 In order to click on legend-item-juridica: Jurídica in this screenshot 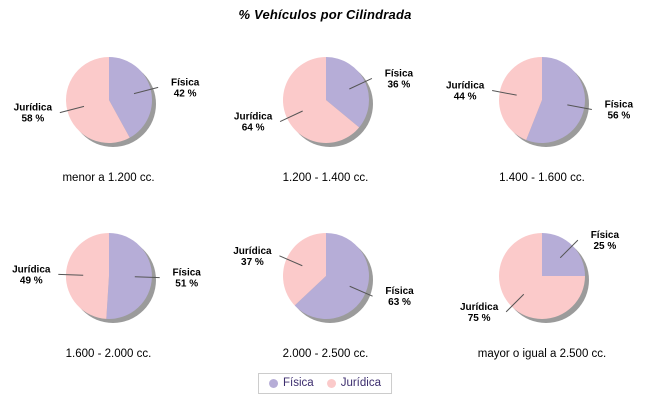, I will do `click(353, 383)`.